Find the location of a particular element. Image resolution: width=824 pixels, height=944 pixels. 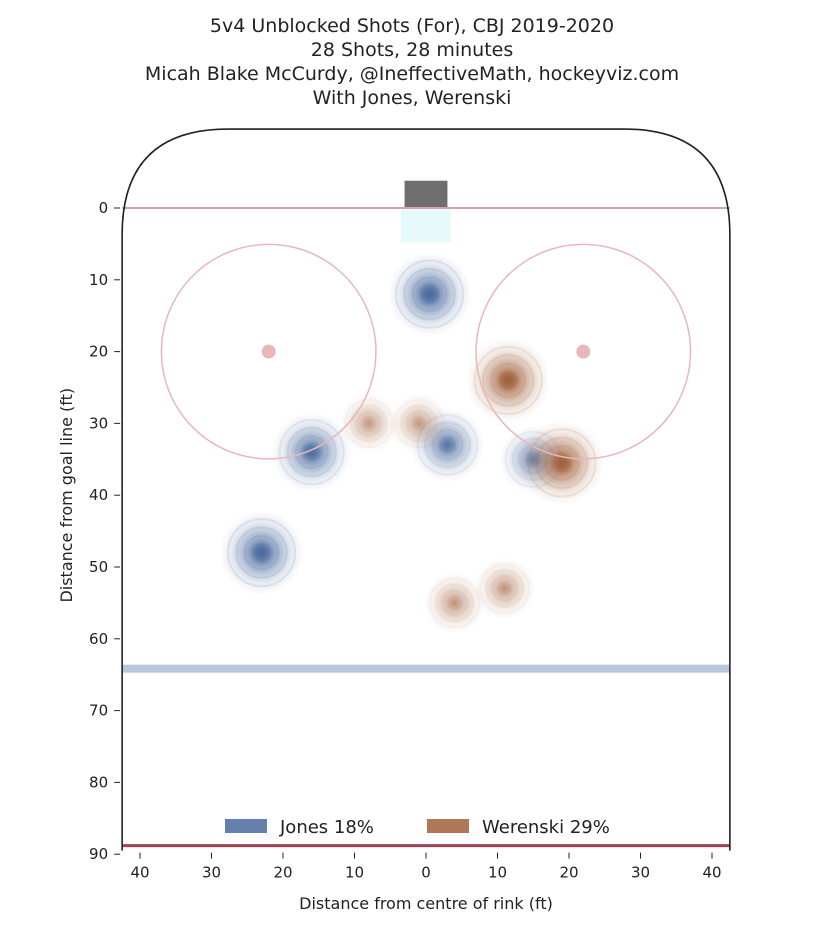

y-tick-label: 30 is located at coordinates (98, 423).